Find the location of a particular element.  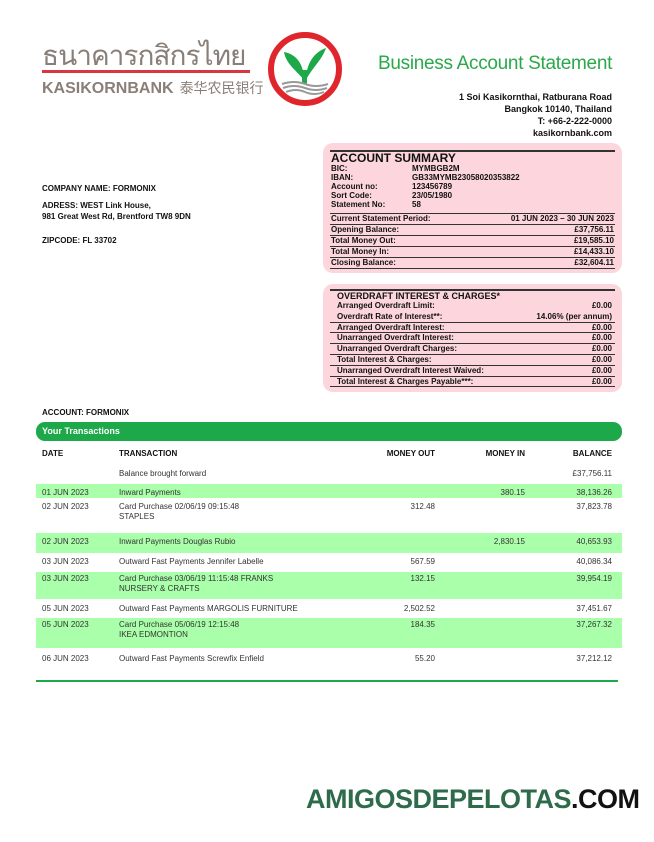

overdraft-label: Unarranged Overdraft Interest Waived: is located at coordinates (410, 370).